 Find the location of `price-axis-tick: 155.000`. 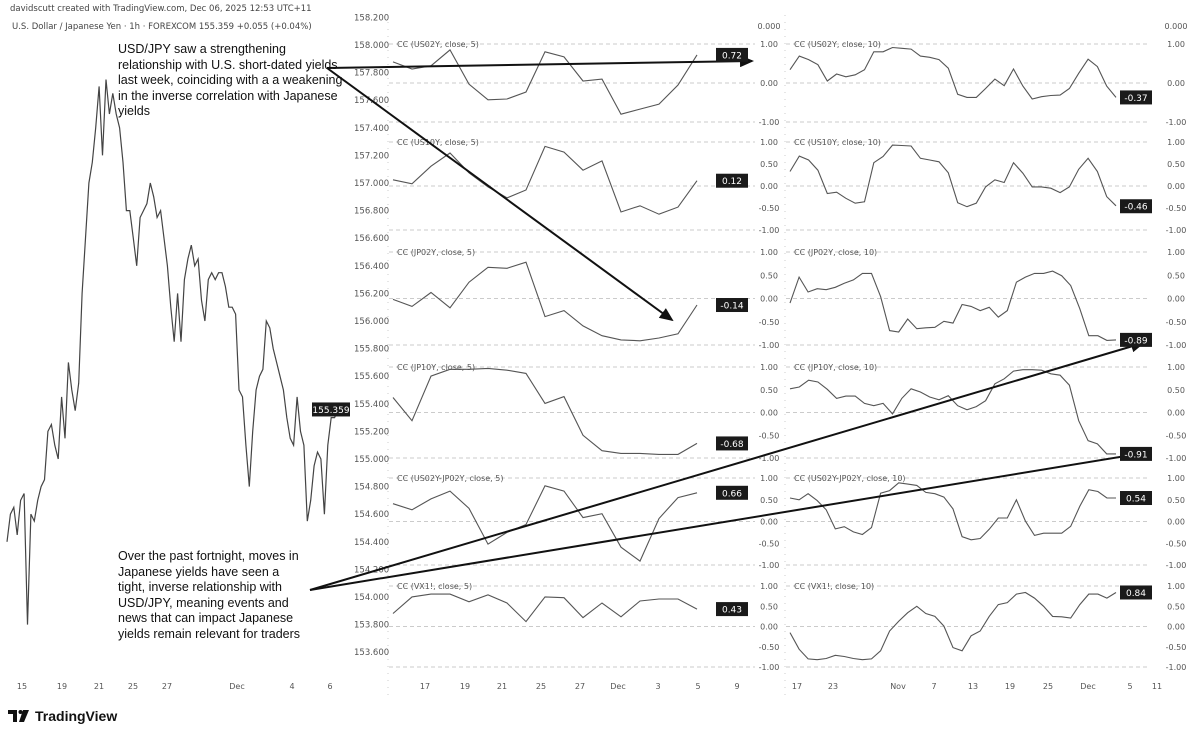

price-axis-tick: 155.000 is located at coordinates (371, 460).